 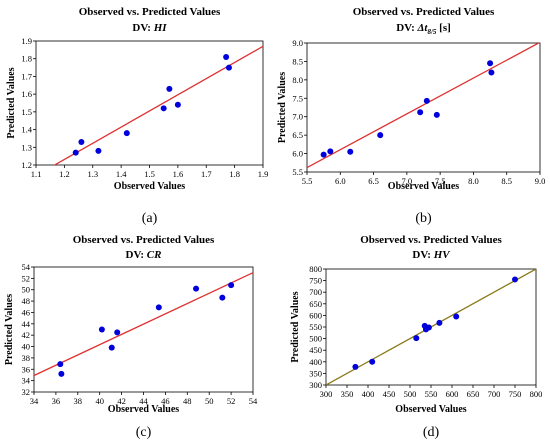 What do you see at coordinates (307, 181) in the screenshot?
I see `x-tick-label: 5.5` at bounding box center [307, 181].